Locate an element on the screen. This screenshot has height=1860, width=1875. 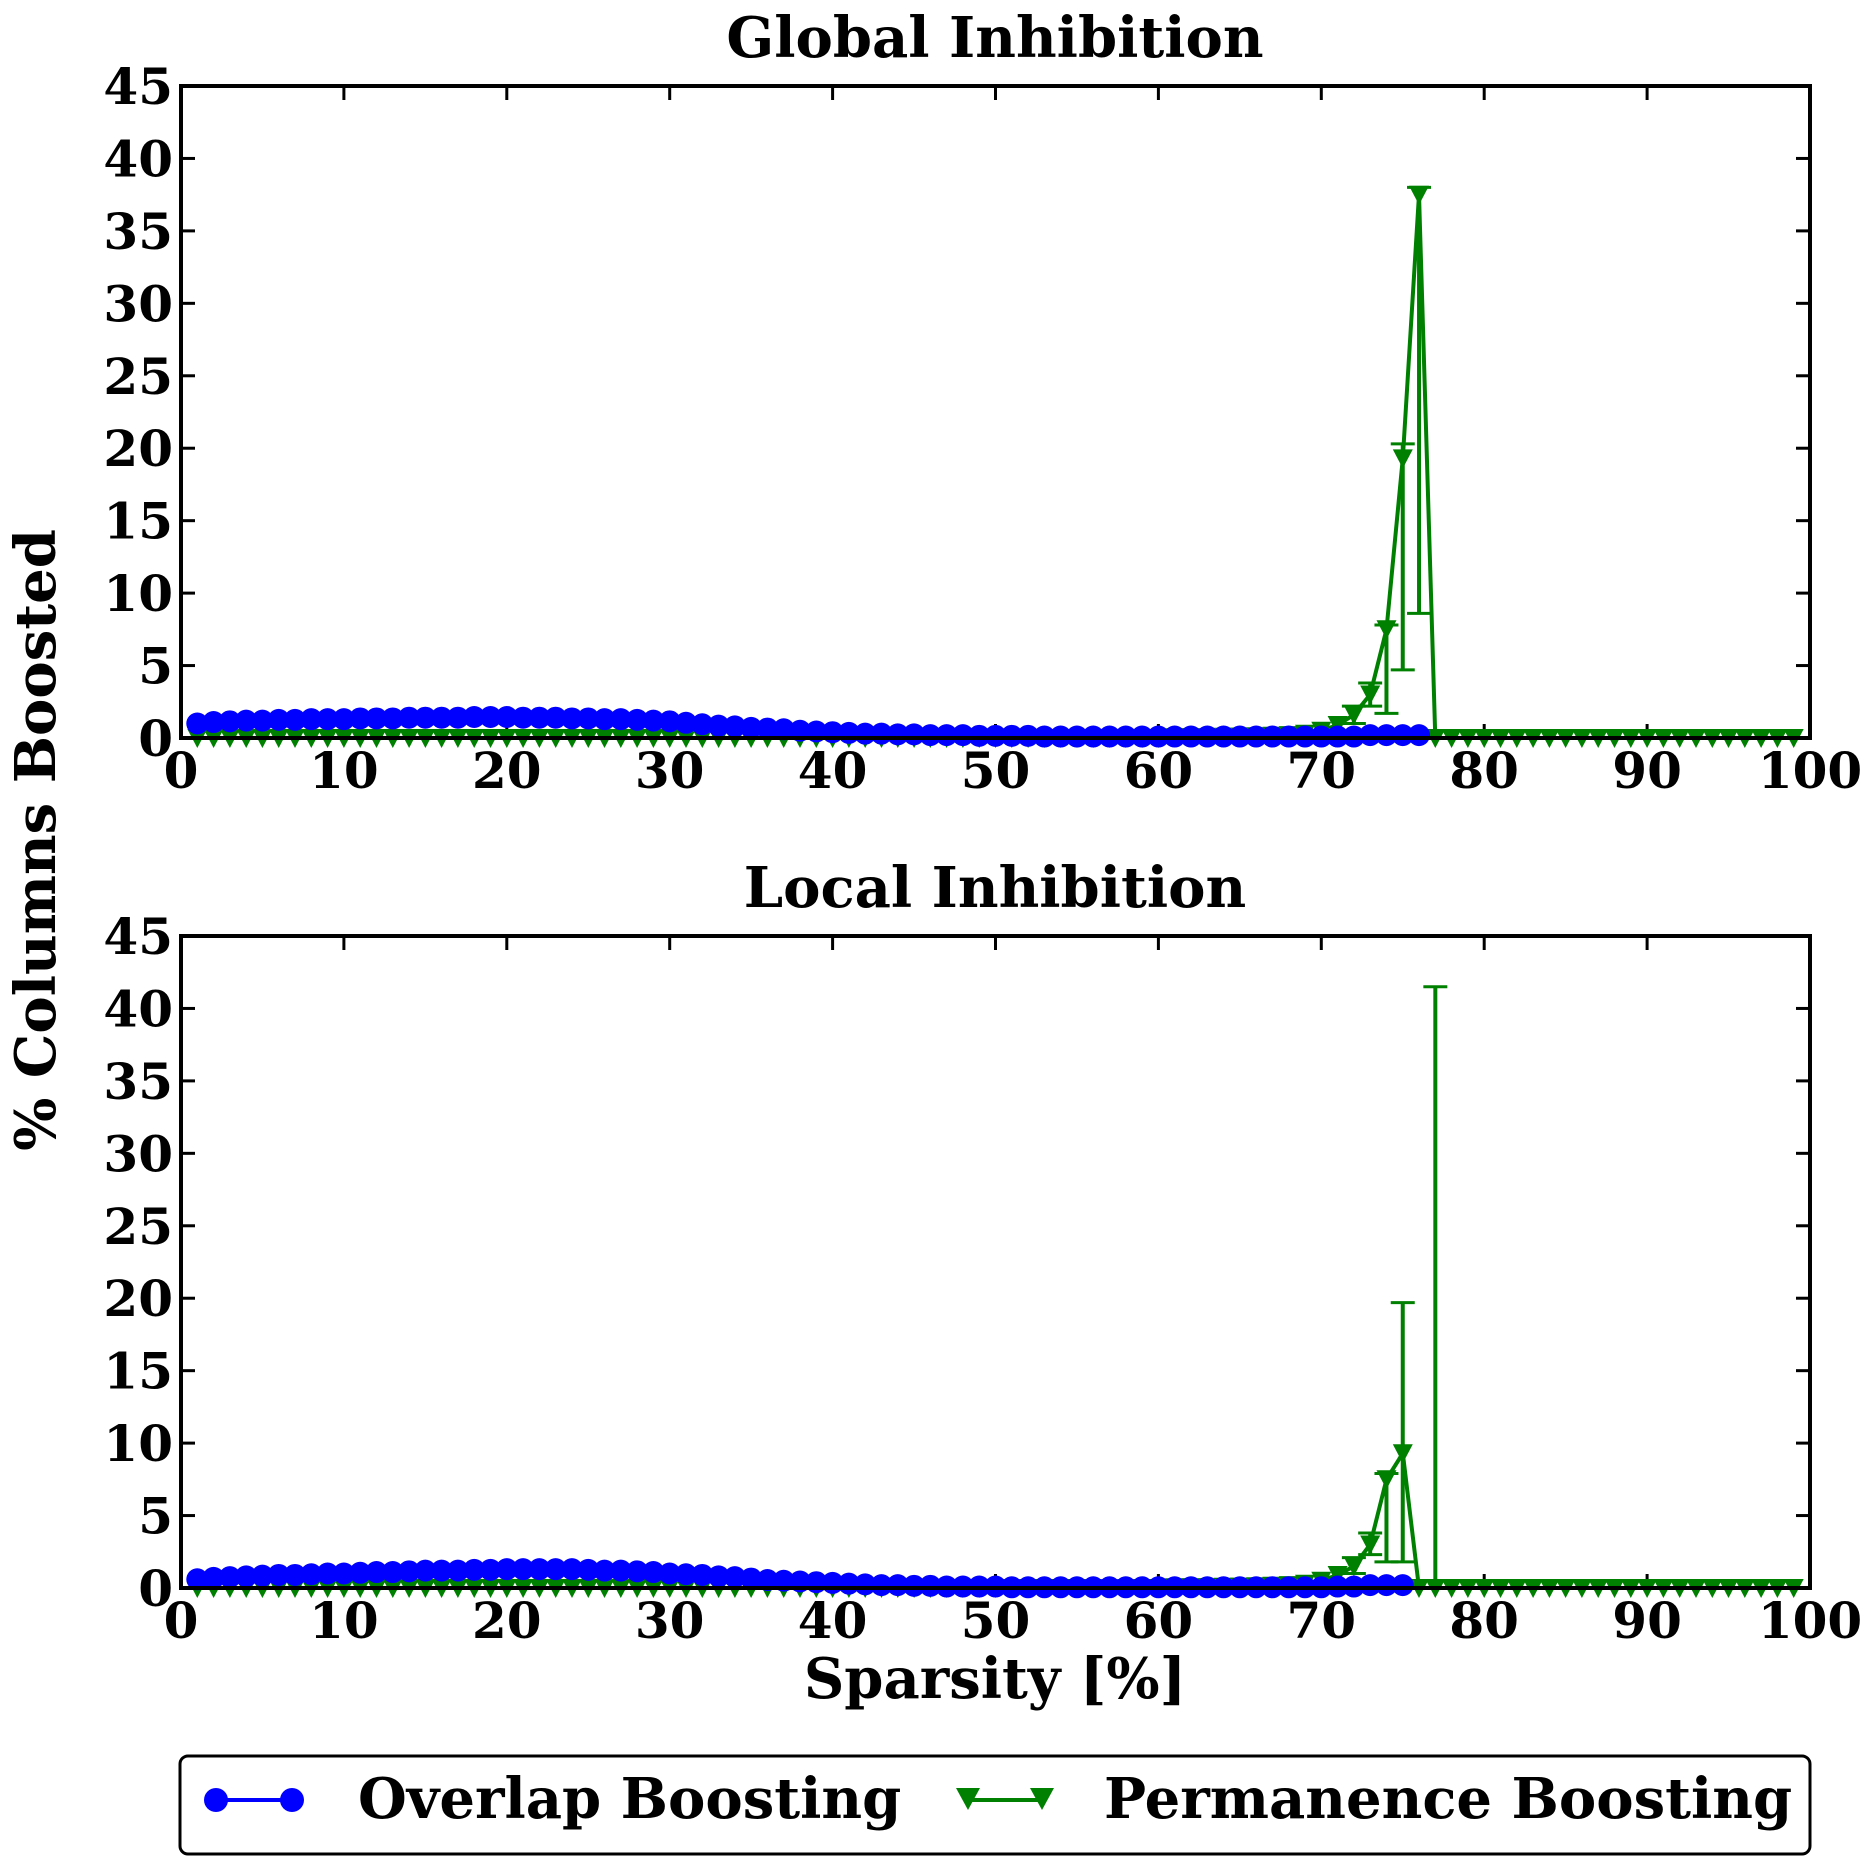
y-tick-label: 45 is located at coordinates (138, 86).